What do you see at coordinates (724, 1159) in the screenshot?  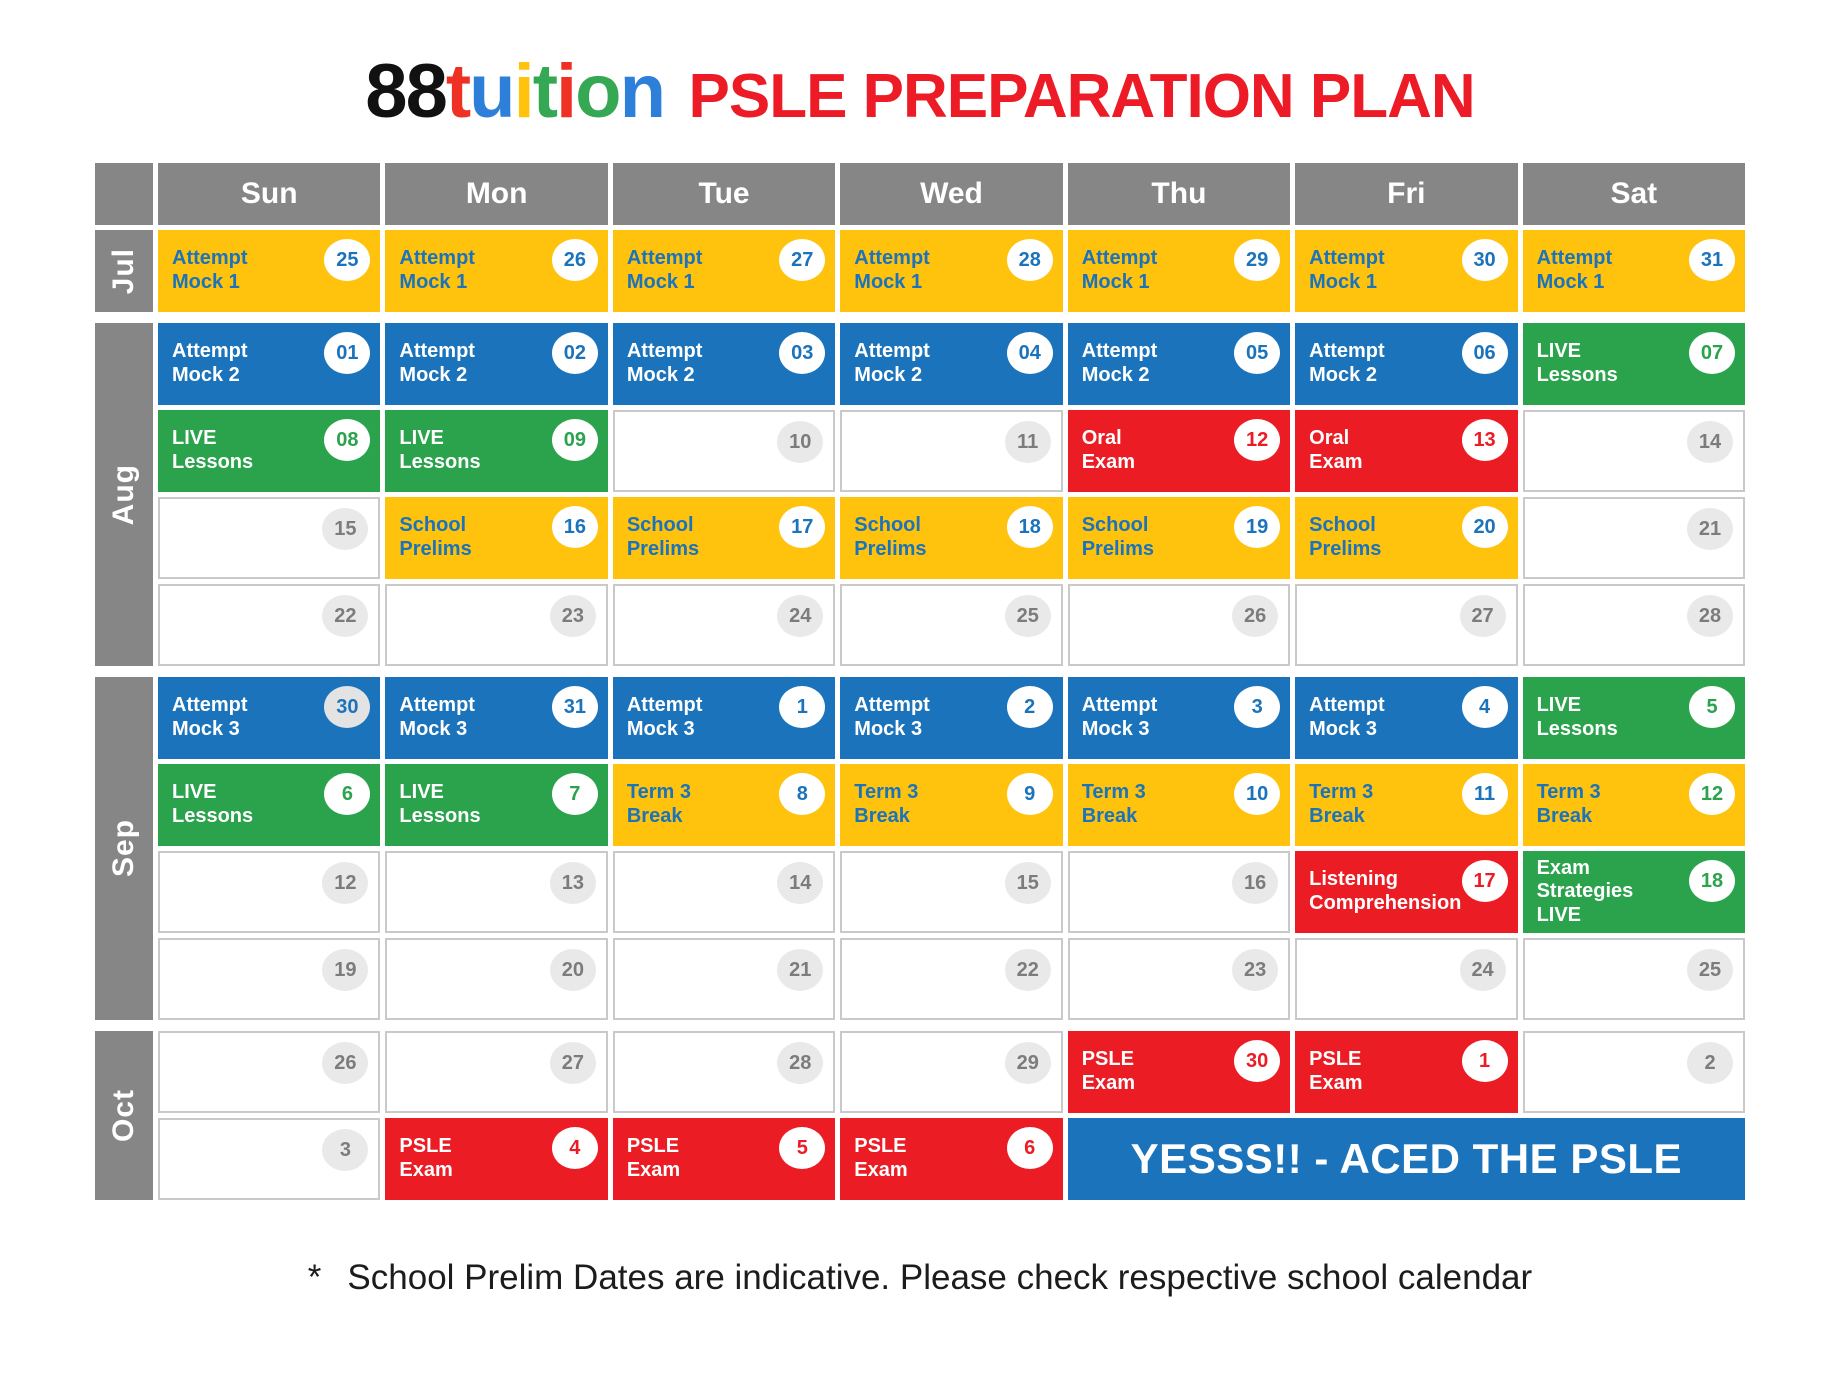 I see `calendar-cell-event: PSLE Exam 5` at bounding box center [724, 1159].